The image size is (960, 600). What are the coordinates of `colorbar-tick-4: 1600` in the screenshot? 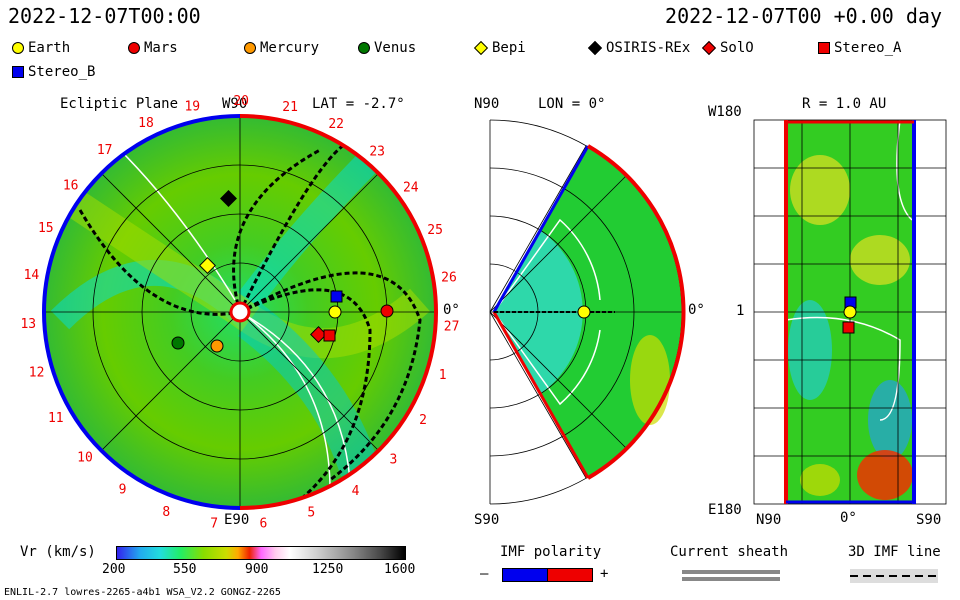 It's located at (400, 569).